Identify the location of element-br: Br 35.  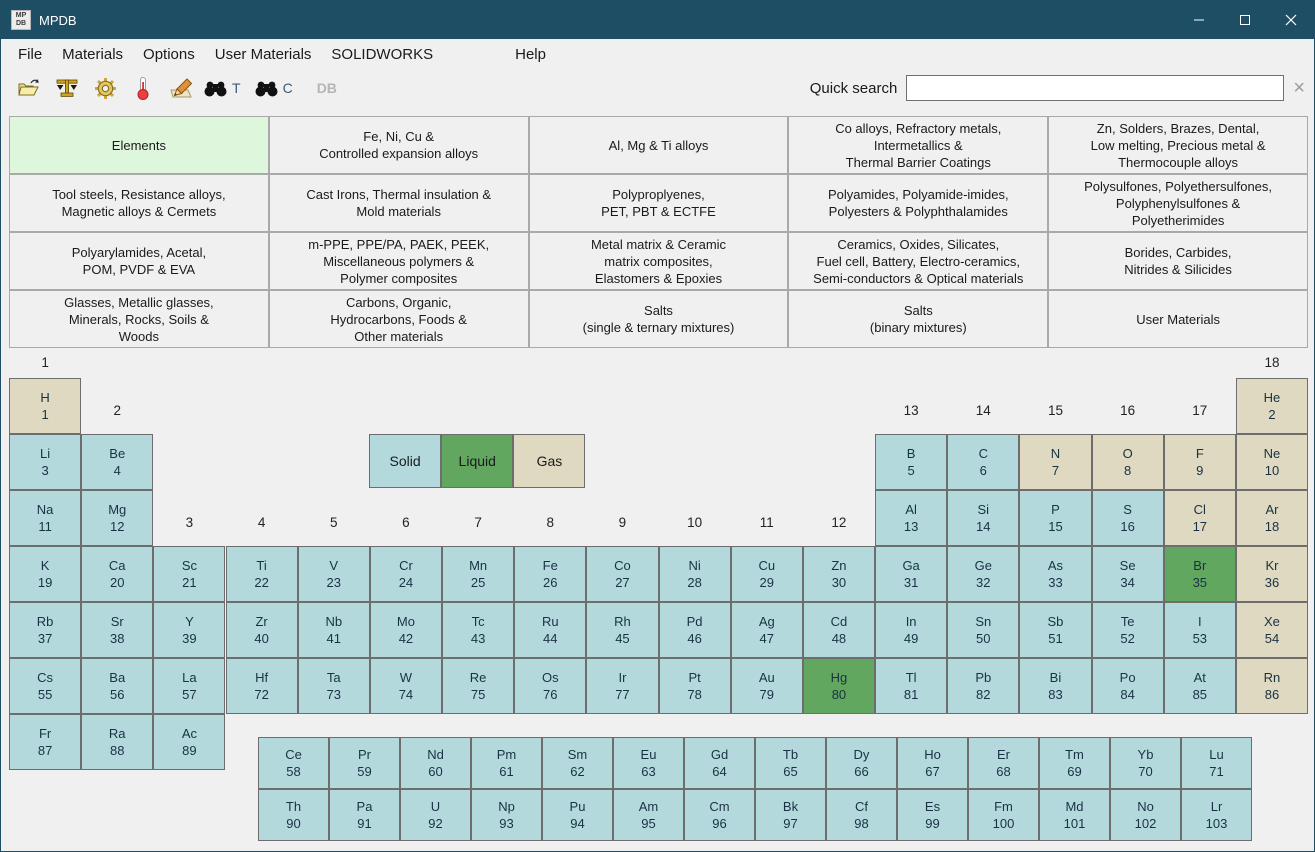
(1199, 574).